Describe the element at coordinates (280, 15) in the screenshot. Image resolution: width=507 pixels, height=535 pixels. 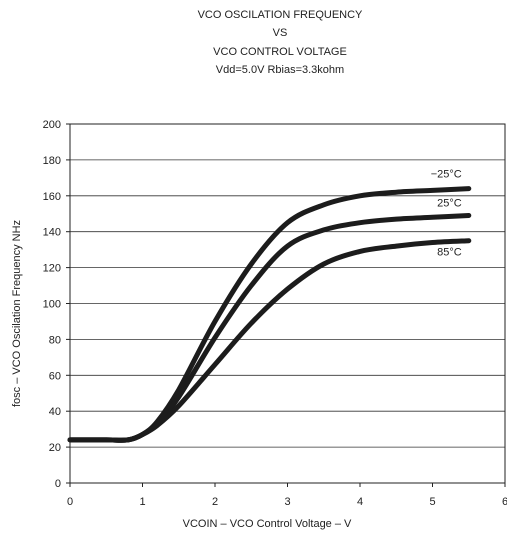
I see `chart-title-line-1: VCO OSCILATION FREQUENCY` at that location.